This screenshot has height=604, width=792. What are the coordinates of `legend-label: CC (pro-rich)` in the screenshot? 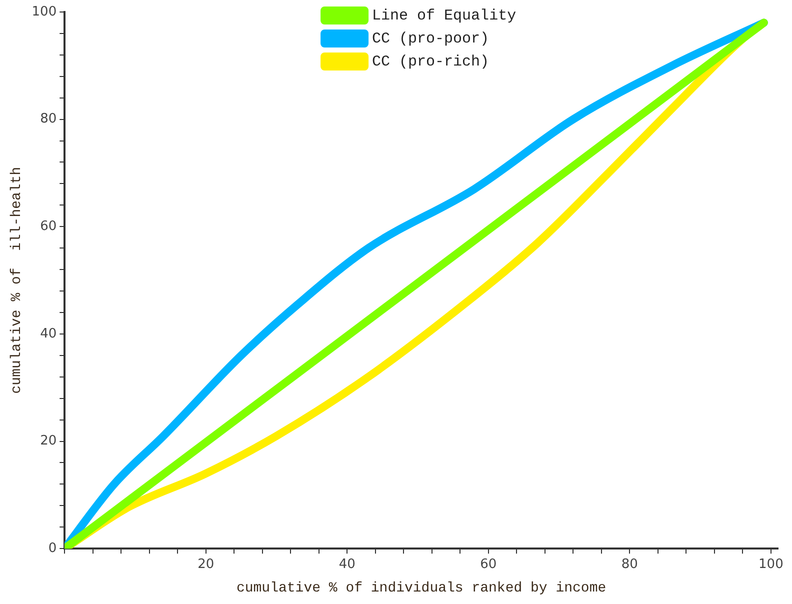 It's located at (431, 61).